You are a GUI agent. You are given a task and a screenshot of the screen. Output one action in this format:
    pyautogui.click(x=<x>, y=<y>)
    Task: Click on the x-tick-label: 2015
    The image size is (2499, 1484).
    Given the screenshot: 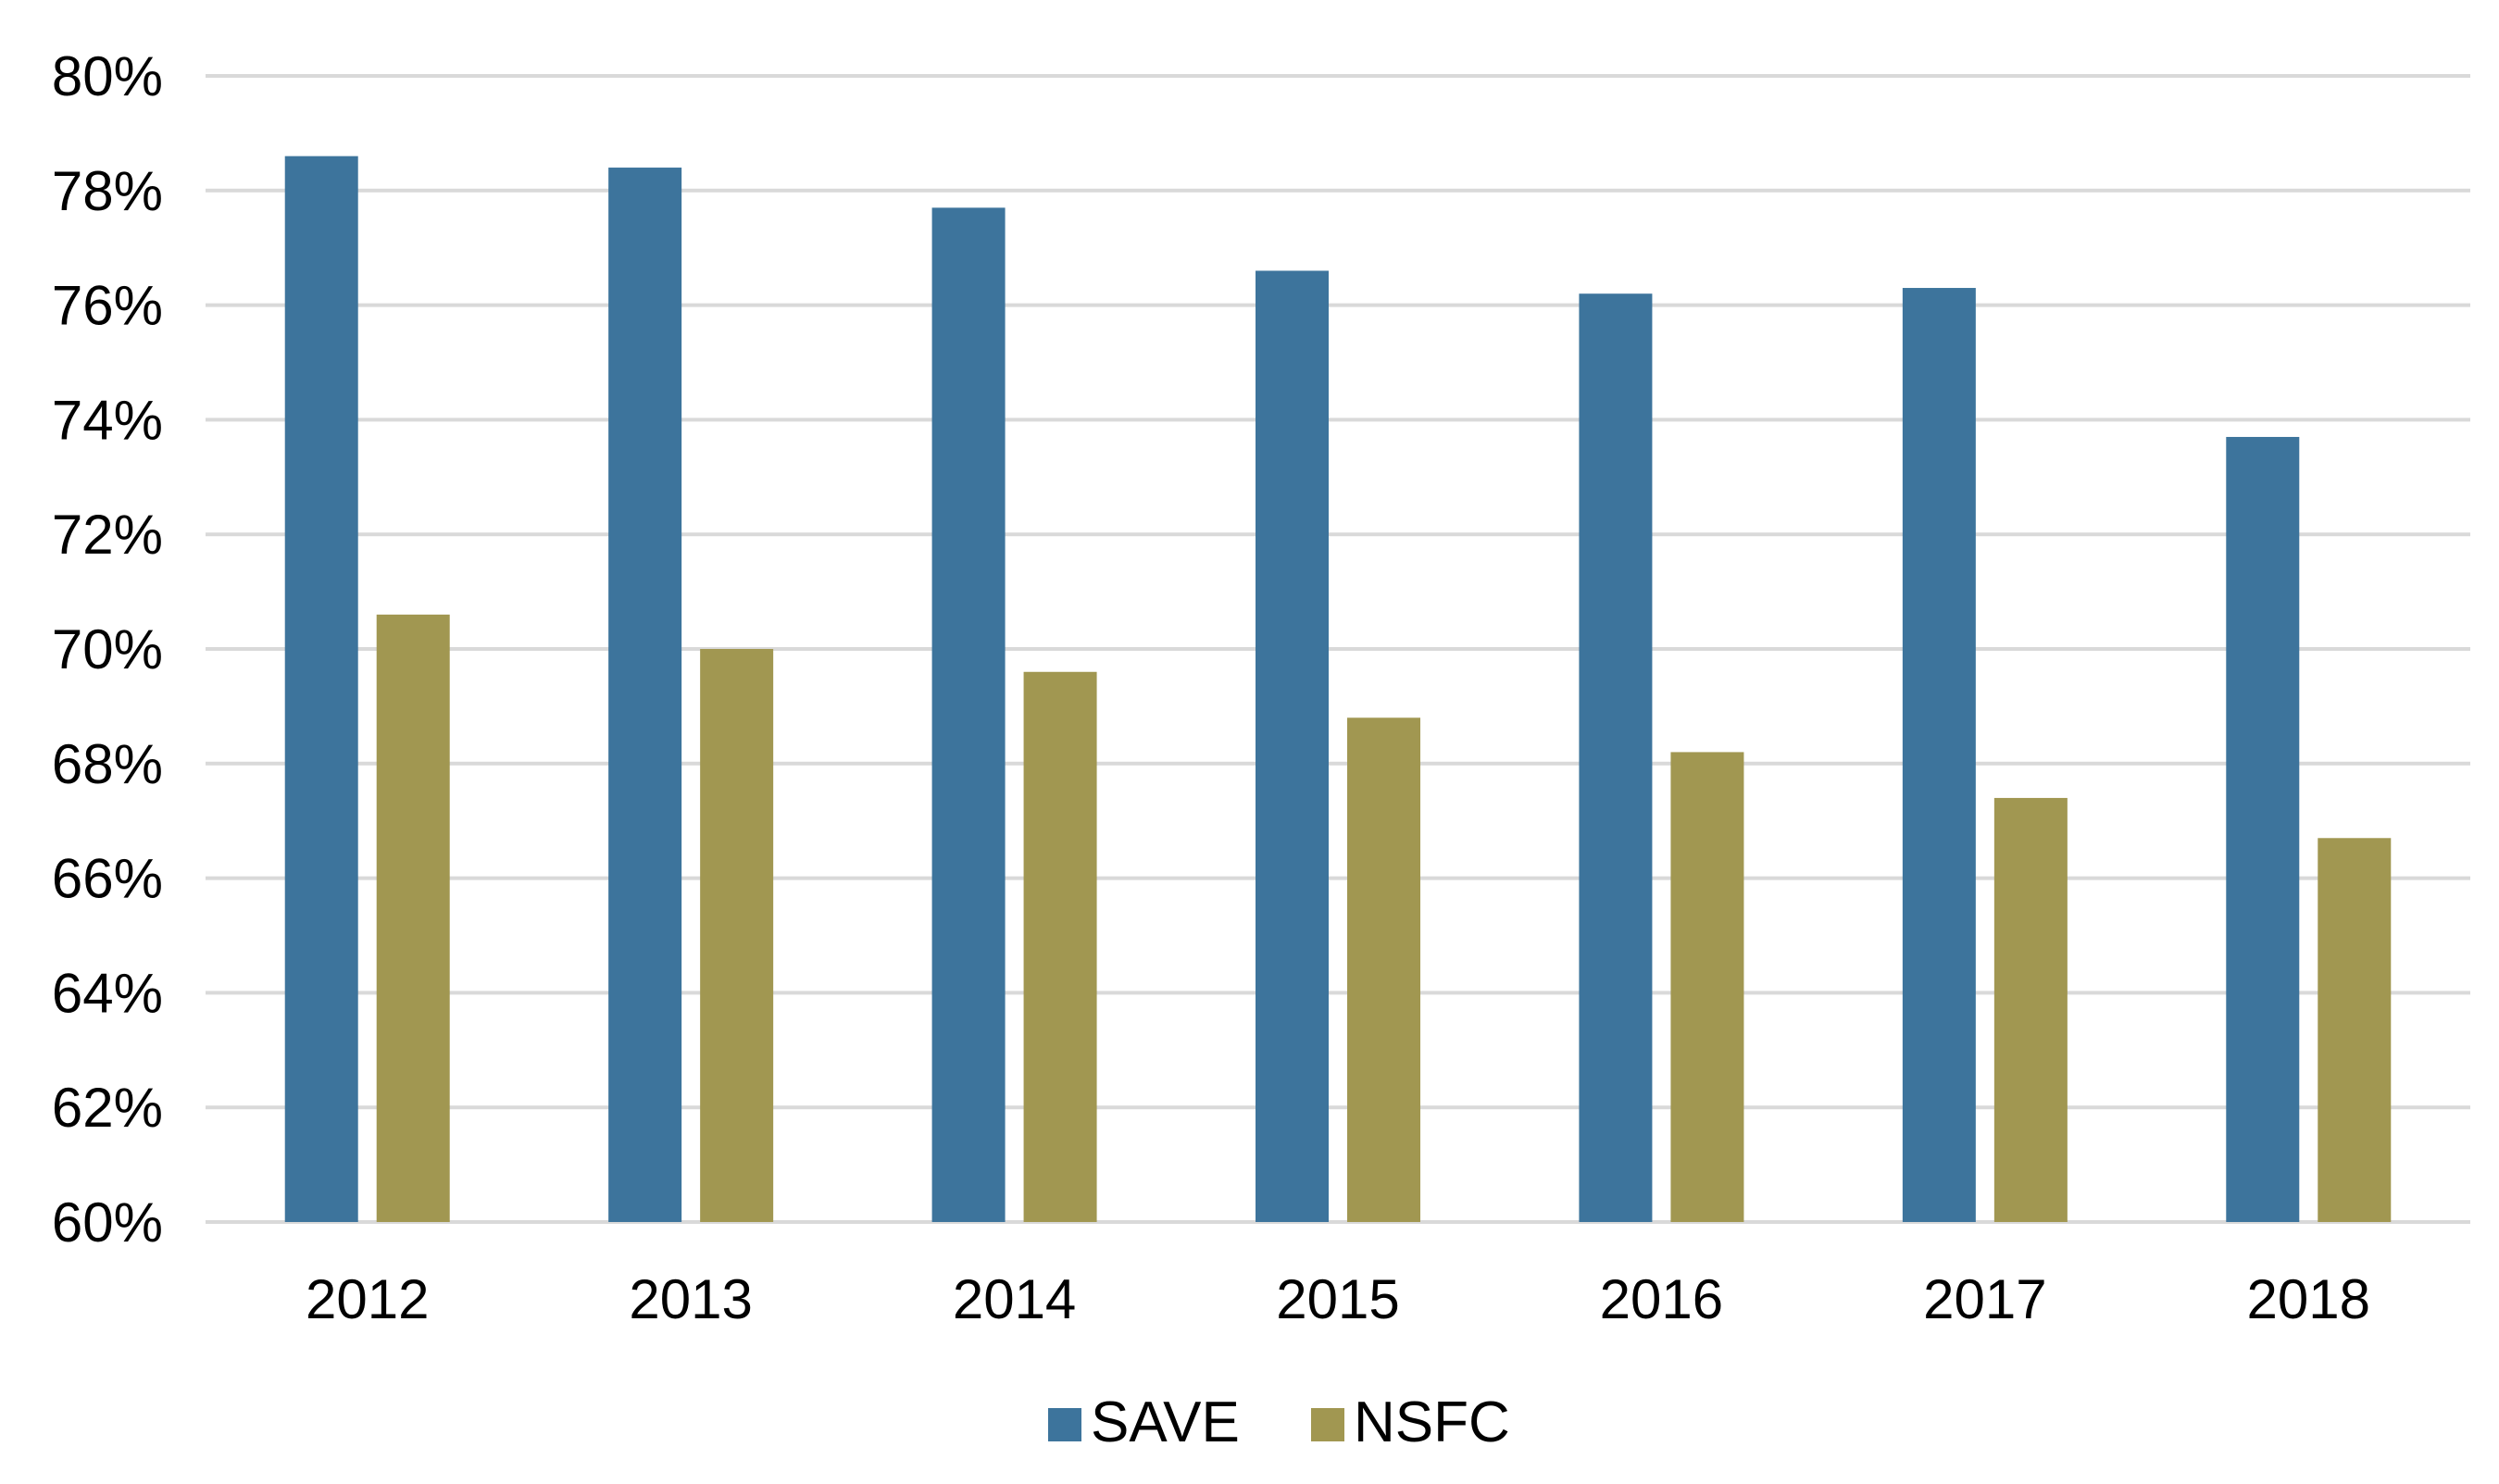 What is the action you would take?
    pyautogui.click(x=1337, y=1299)
    